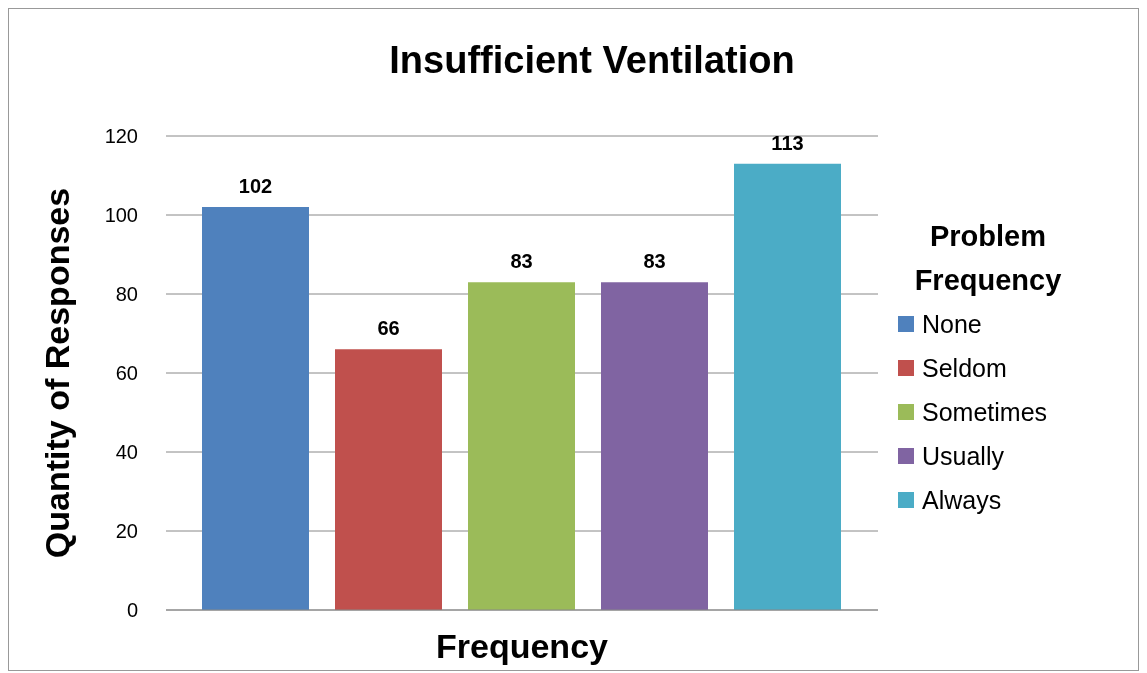  What do you see at coordinates (964, 368) in the screenshot?
I see `legend-label: Seldom` at bounding box center [964, 368].